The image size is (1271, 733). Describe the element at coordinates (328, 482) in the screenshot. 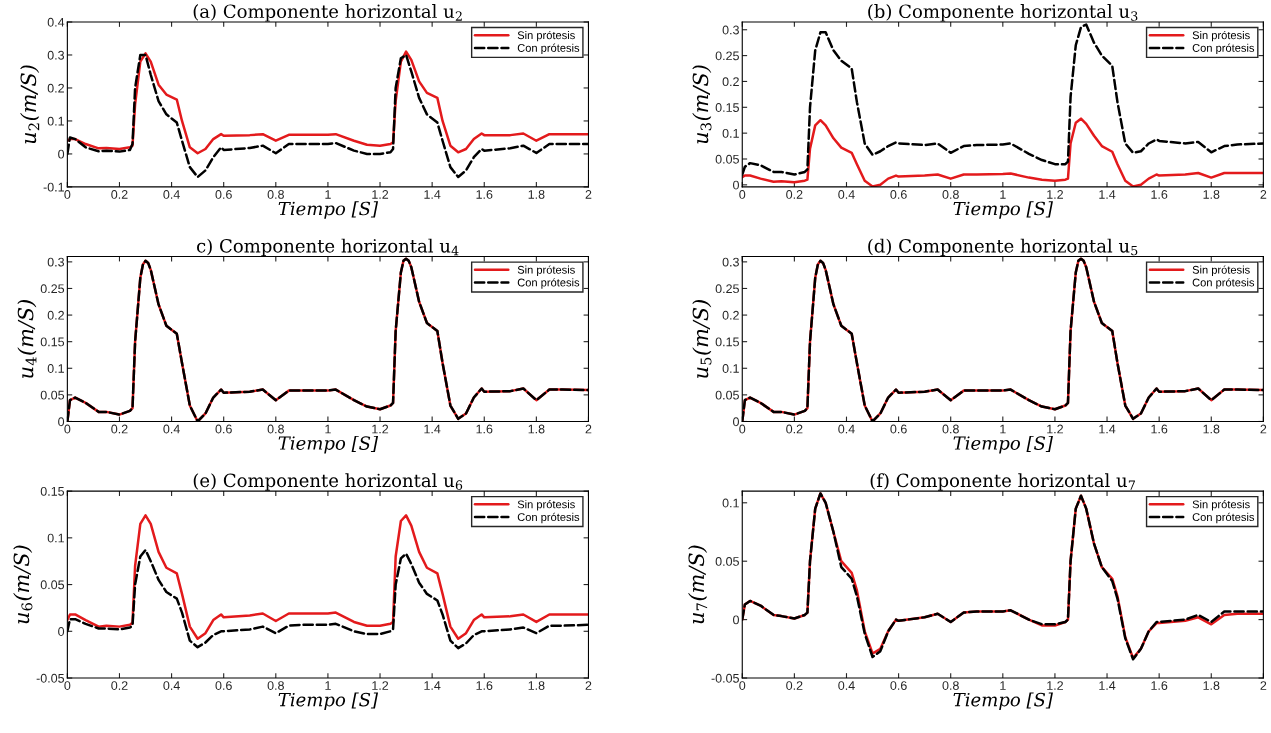

I see `chart-title: (e) Componente horizontal u$_{6}$` at that location.